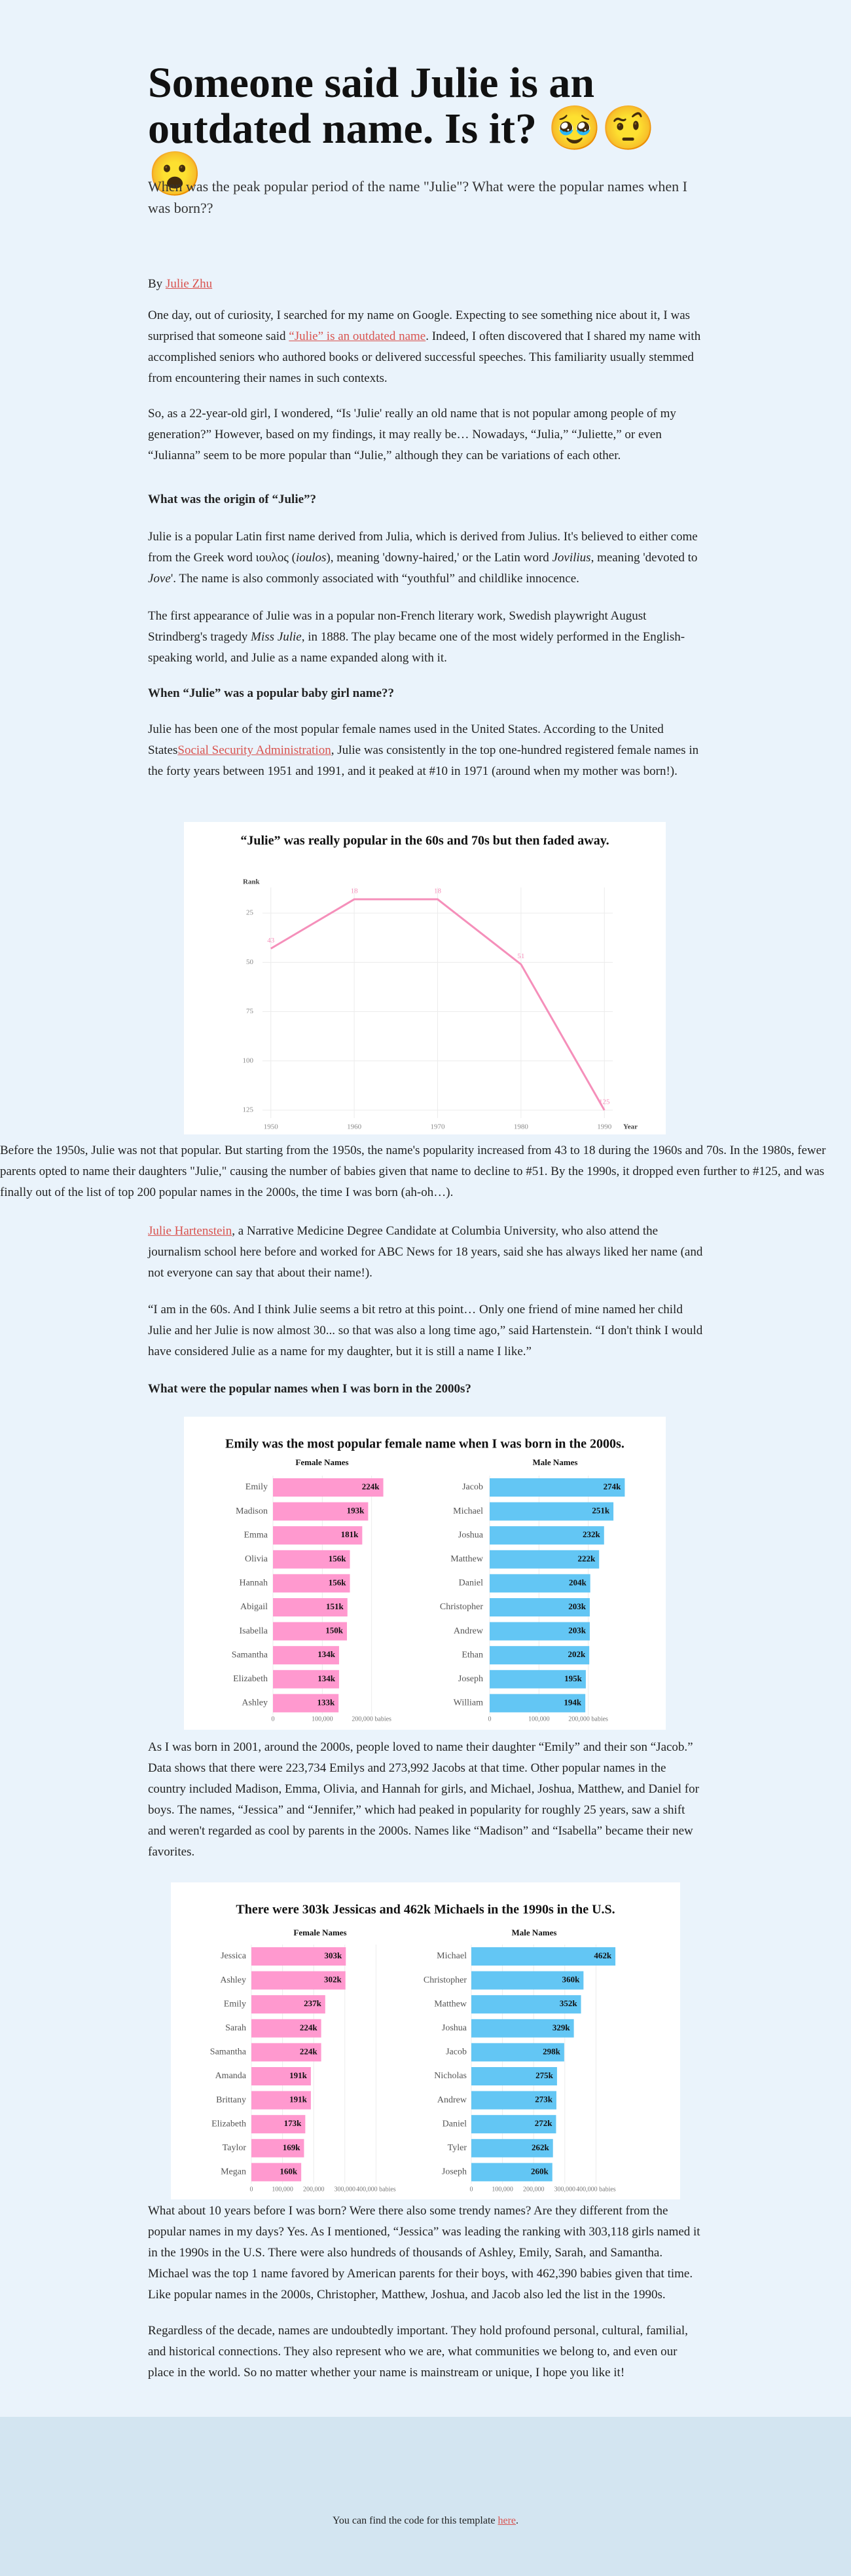  Describe the element at coordinates (276, 637) in the screenshot. I see `emphasis: Miss Julie` at that location.